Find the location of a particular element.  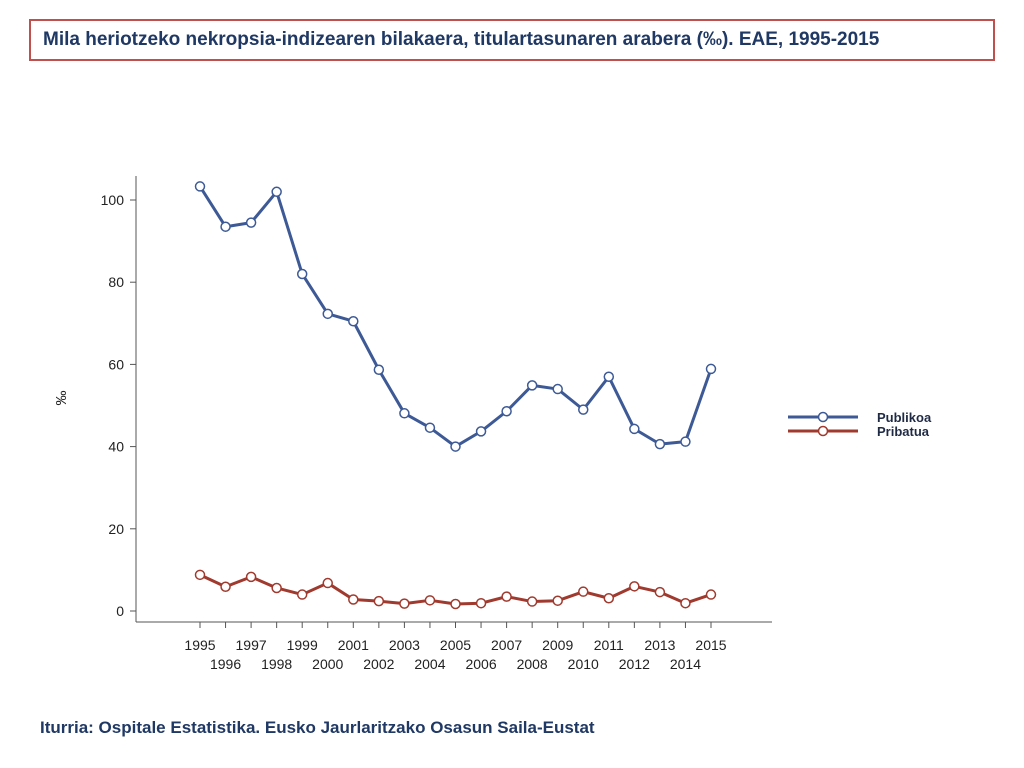

y-tick-label: 60 is located at coordinates (116, 364).